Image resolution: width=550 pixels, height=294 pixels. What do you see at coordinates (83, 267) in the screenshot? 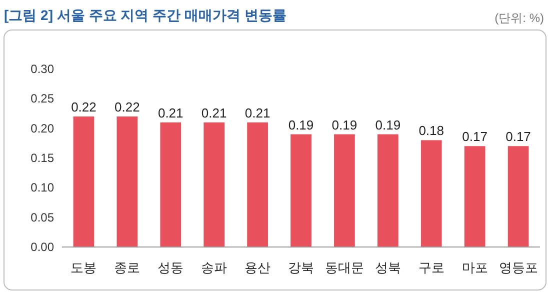
I see `x-tick-label: 도봉` at bounding box center [83, 267].